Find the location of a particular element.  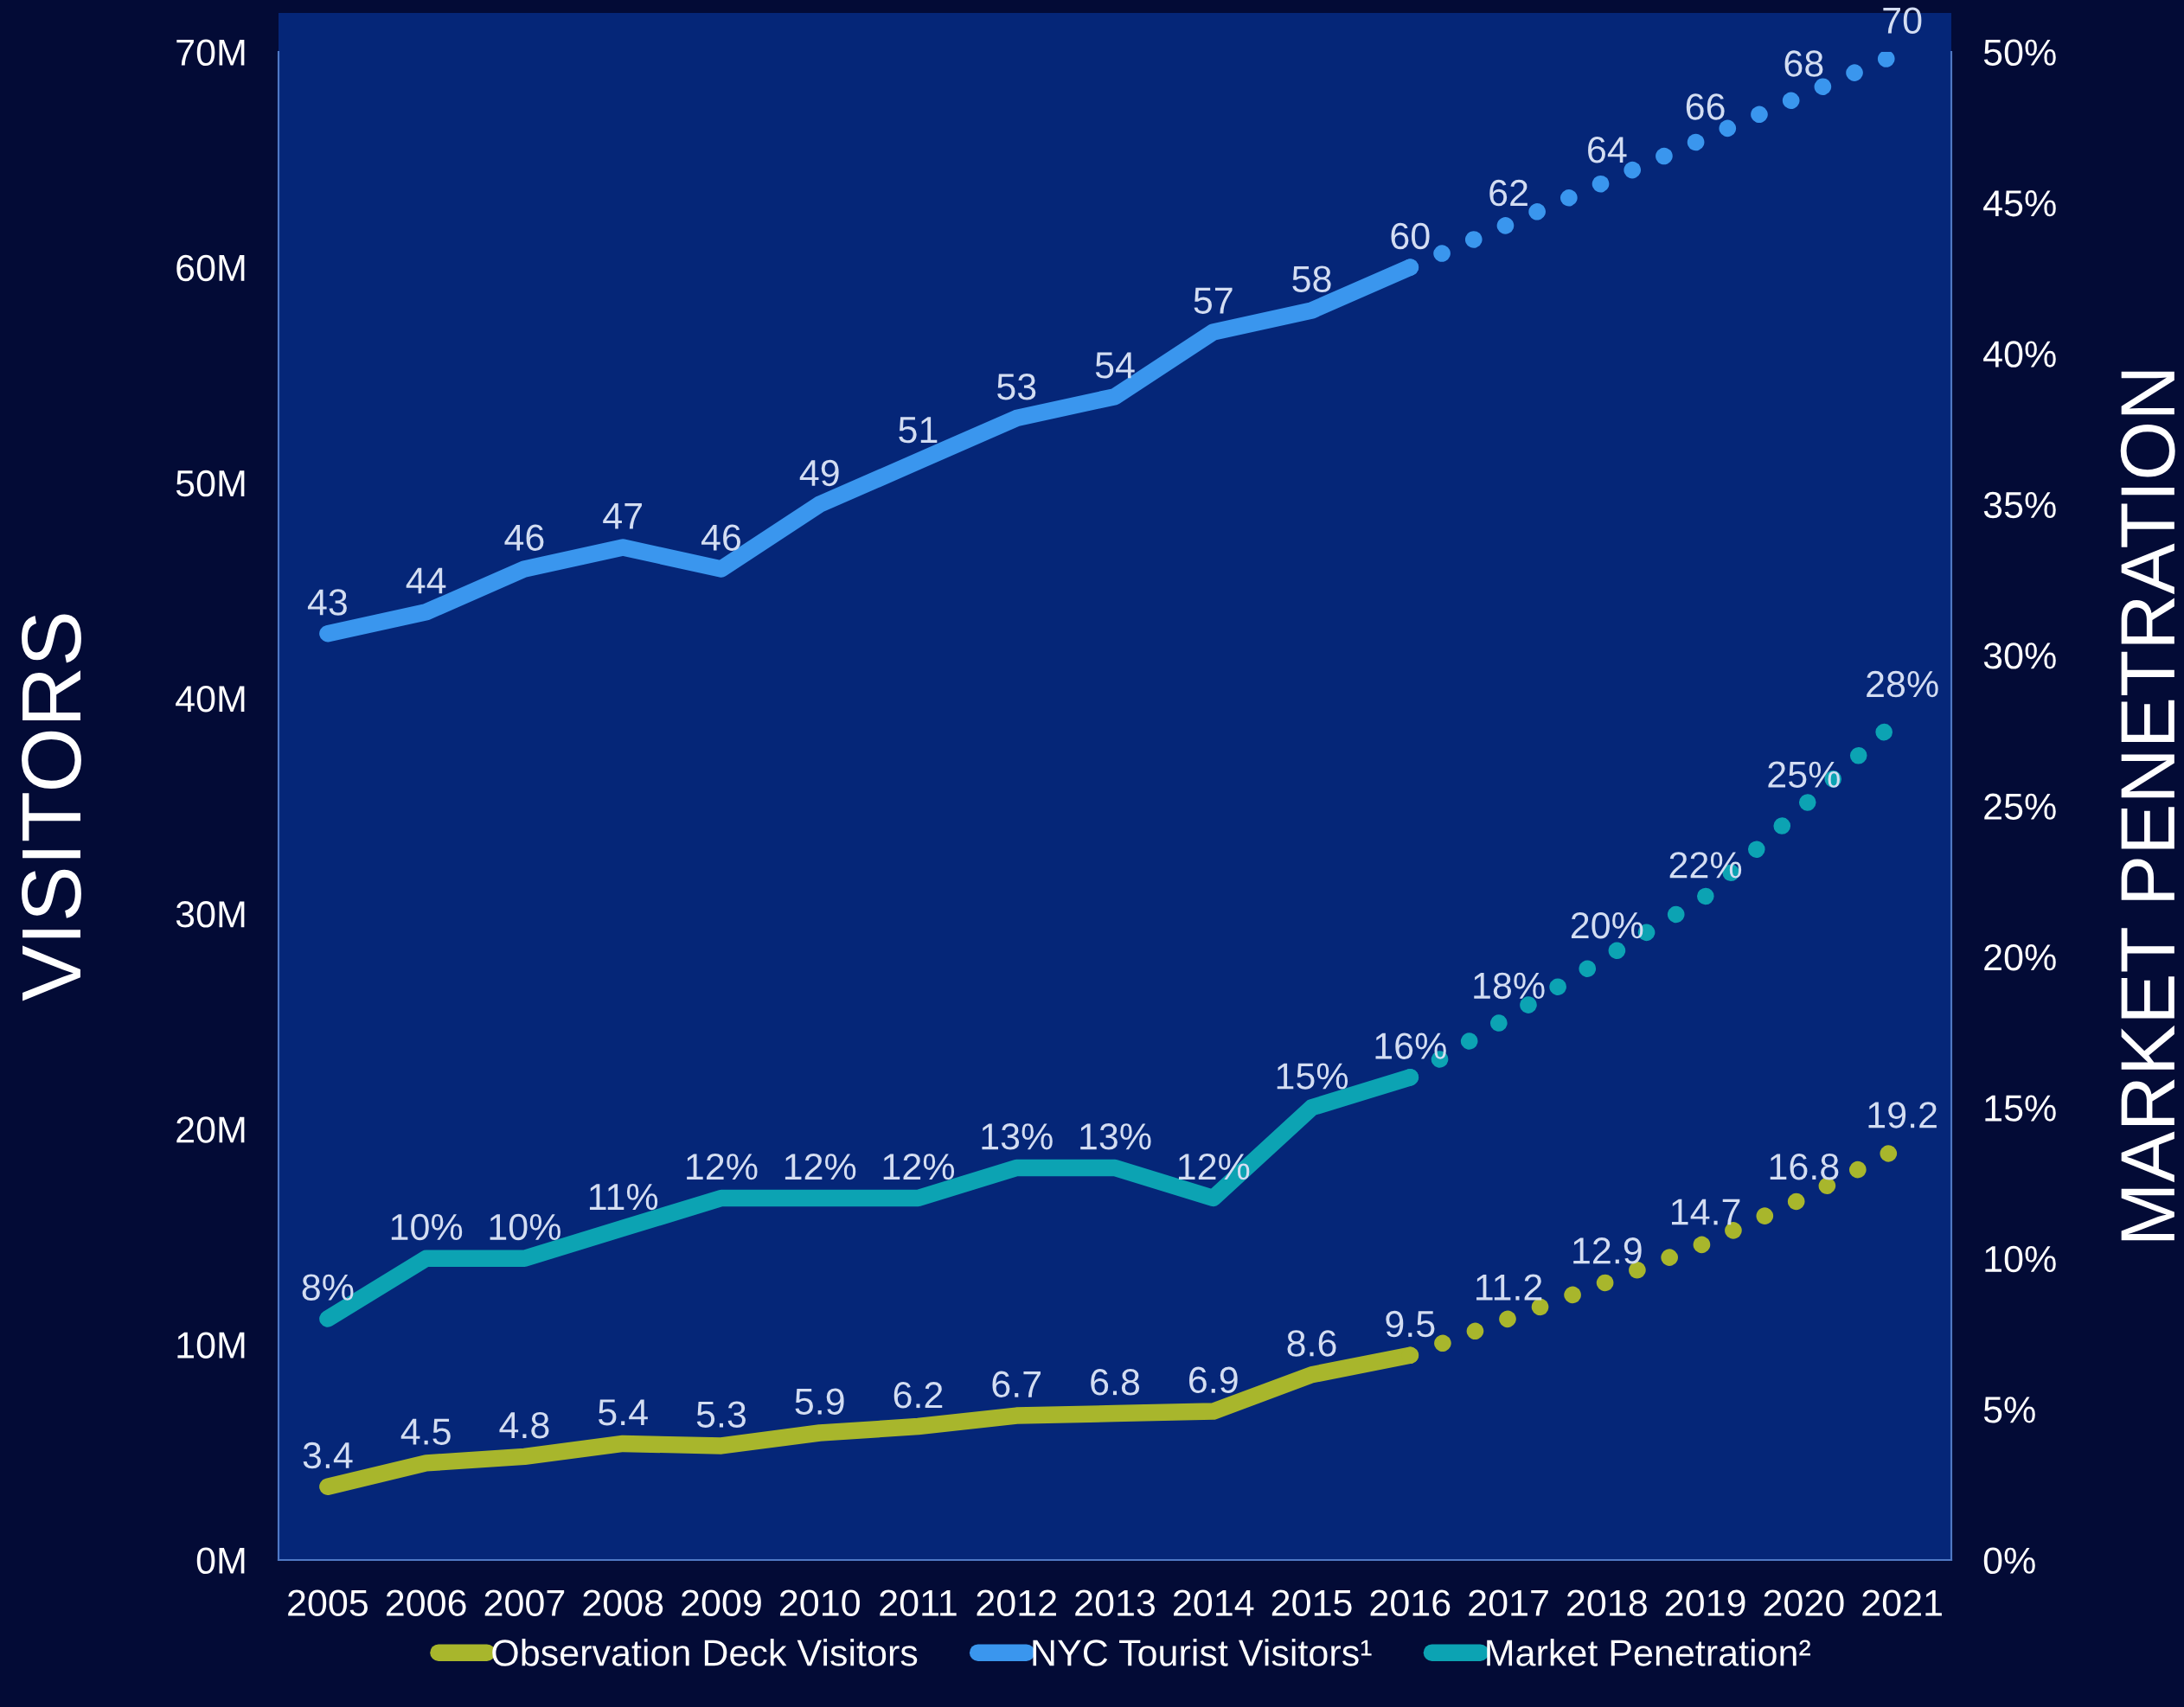

y-tick-label: 50M is located at coordinates (210, 484).